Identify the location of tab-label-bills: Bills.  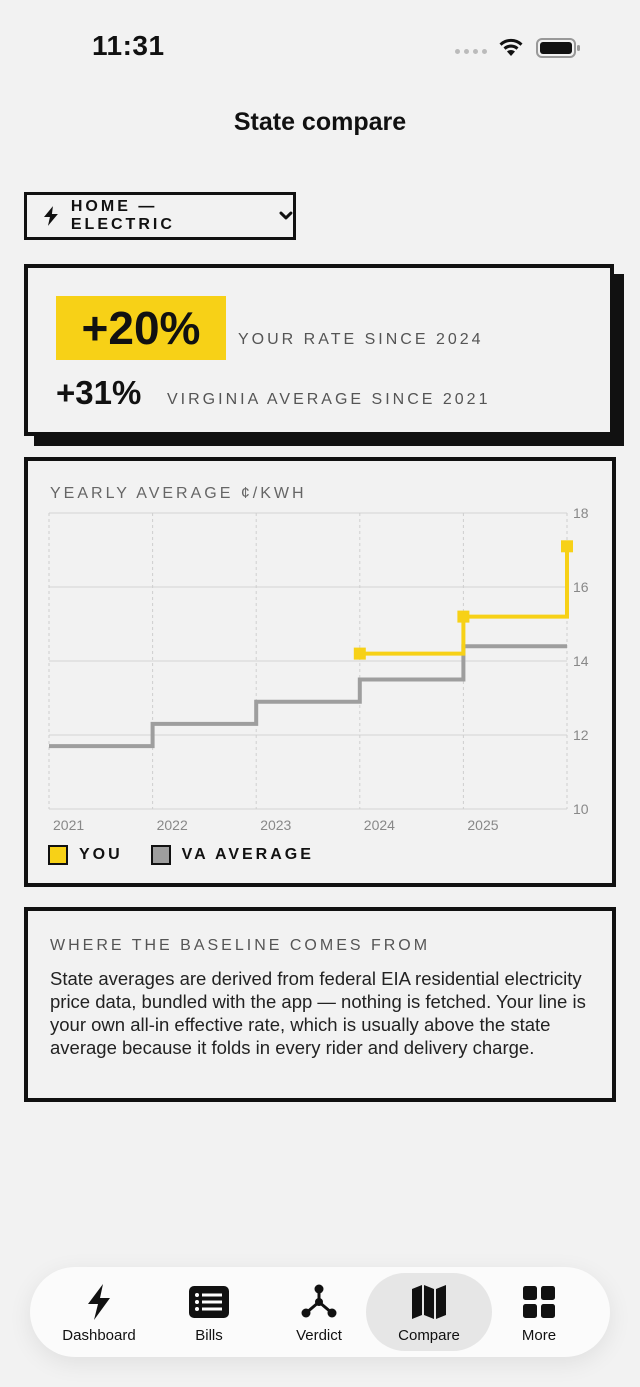
(209, 1335).